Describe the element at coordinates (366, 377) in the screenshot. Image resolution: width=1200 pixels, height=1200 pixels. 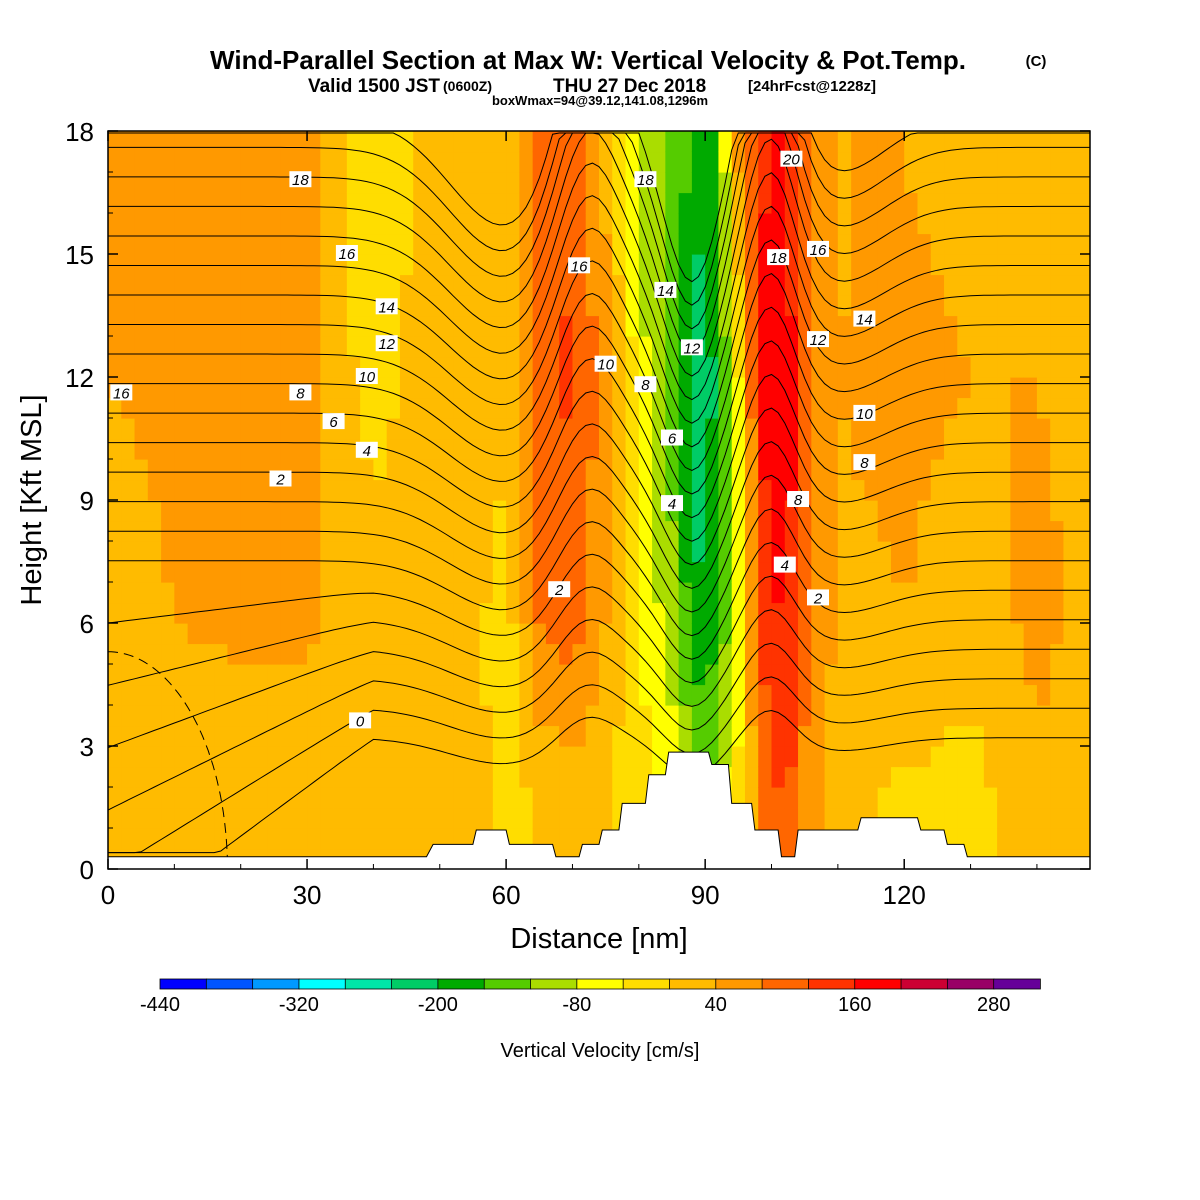
I see `contour-label: 10` at that location.